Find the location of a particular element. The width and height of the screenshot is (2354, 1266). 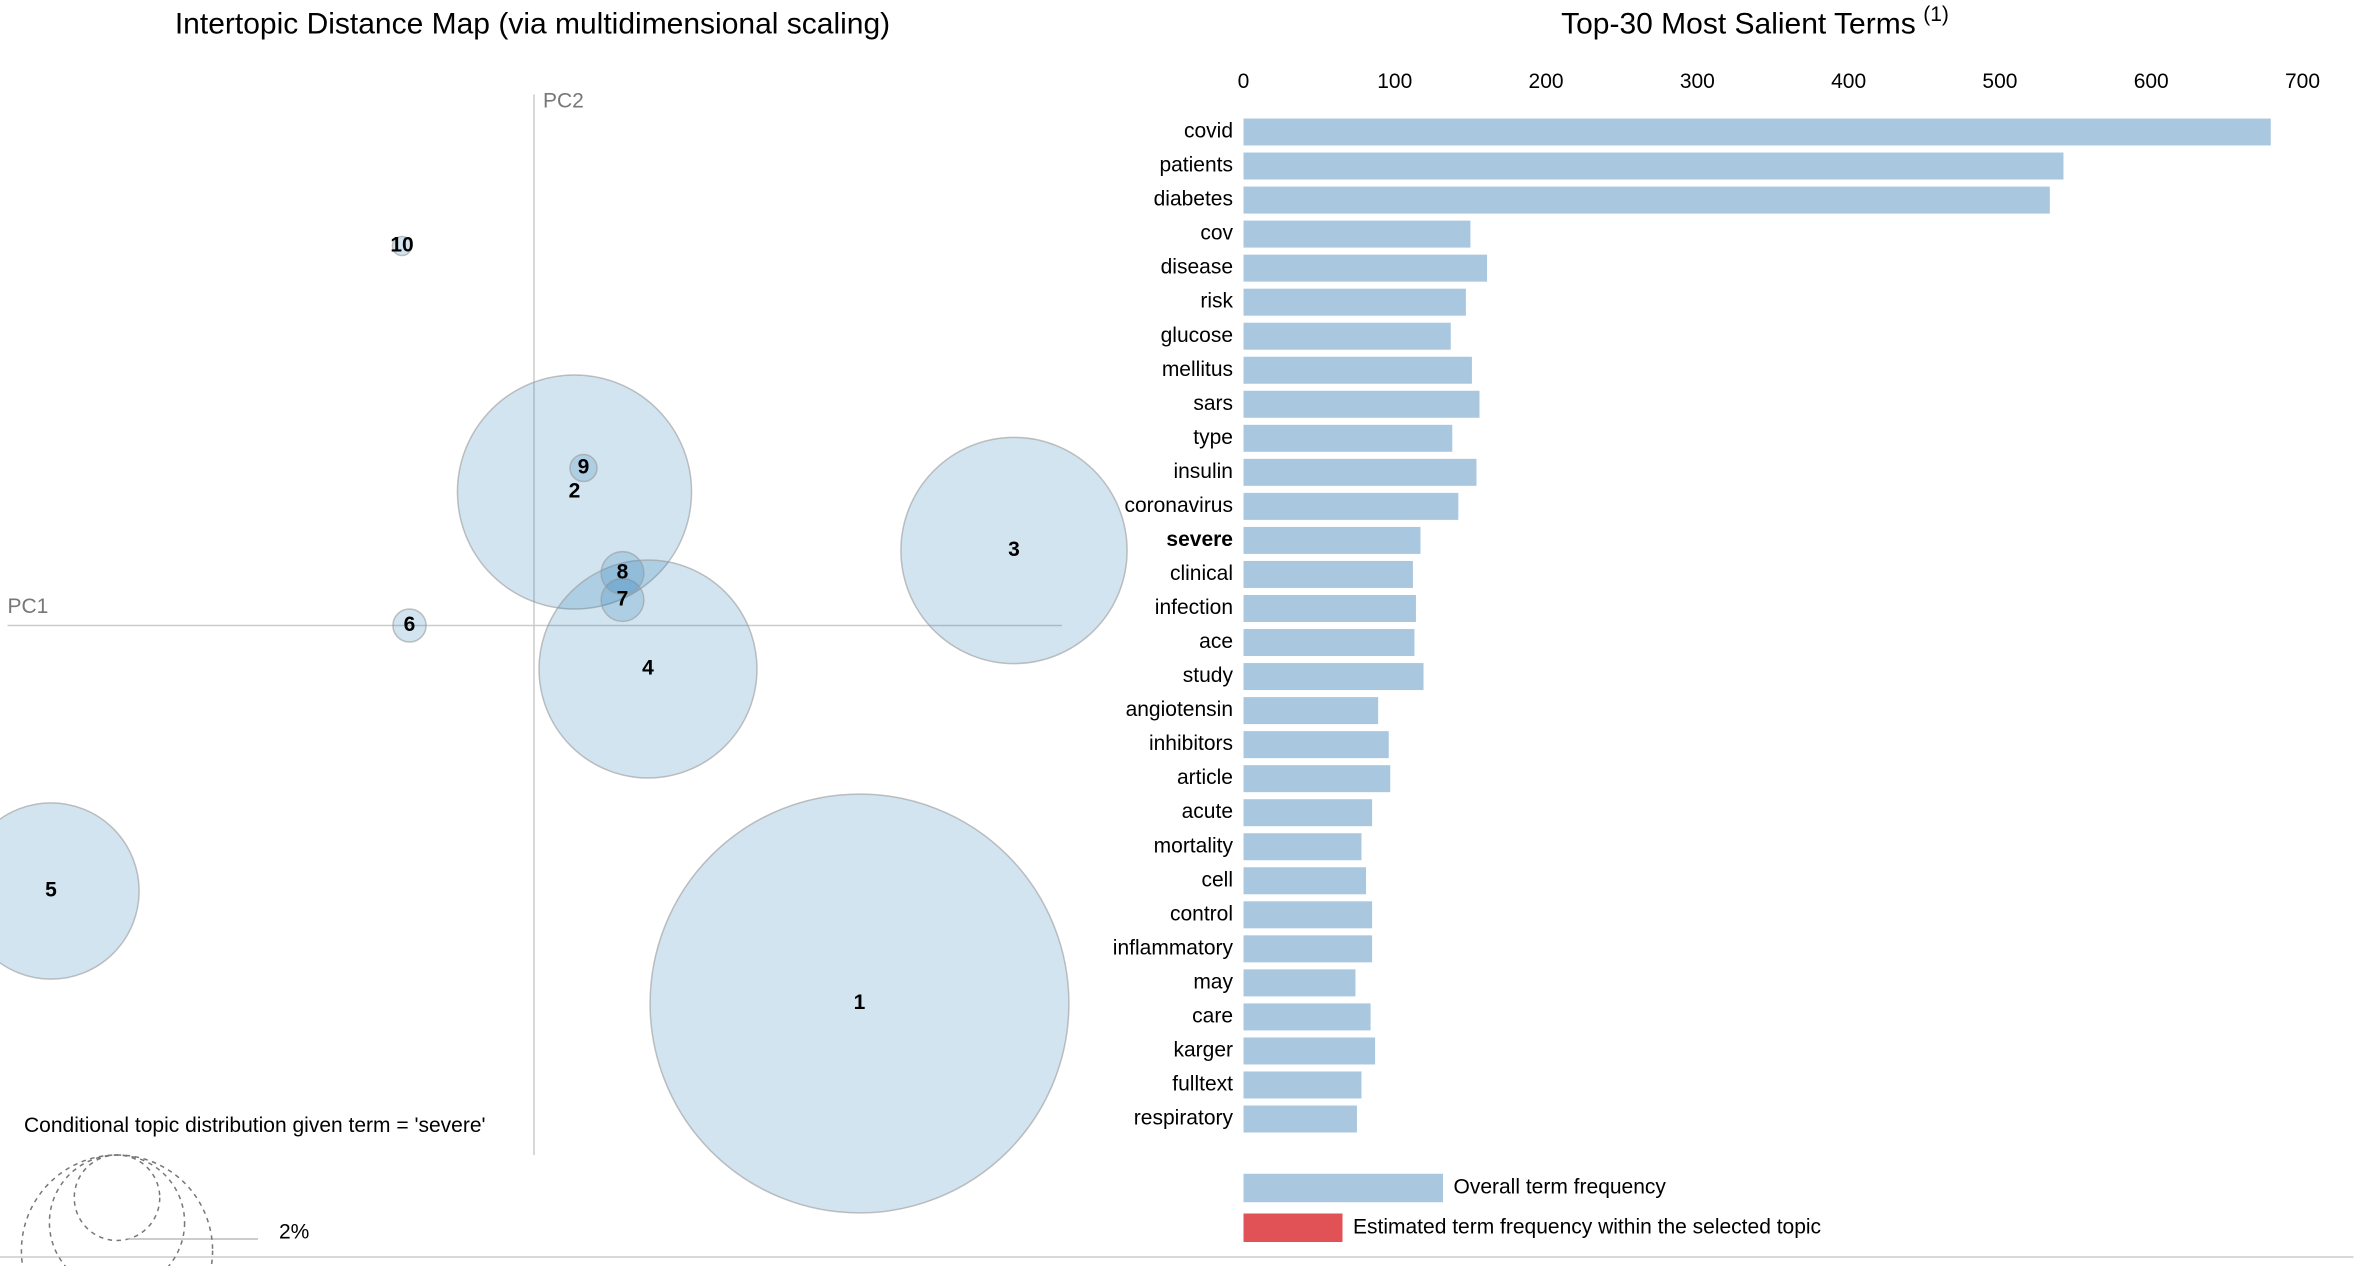

topic-label: 5 is located at coordinates (51, 890).